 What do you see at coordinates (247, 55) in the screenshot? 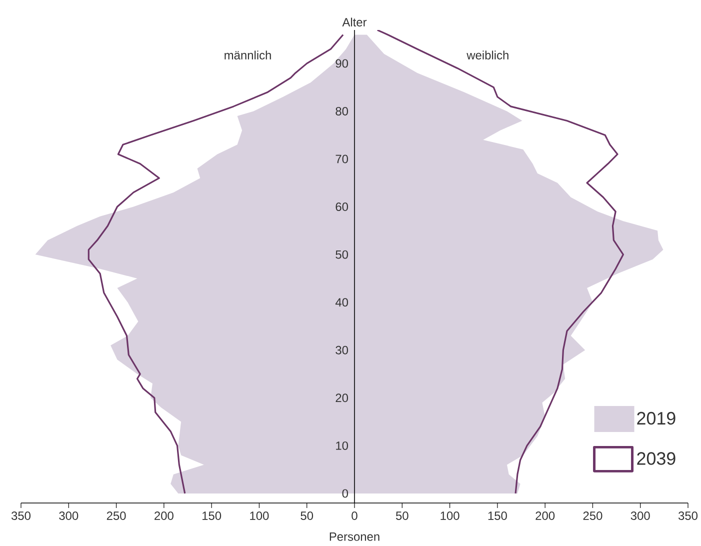
I see `annotation: männlich` at bounding box center [247, 55].